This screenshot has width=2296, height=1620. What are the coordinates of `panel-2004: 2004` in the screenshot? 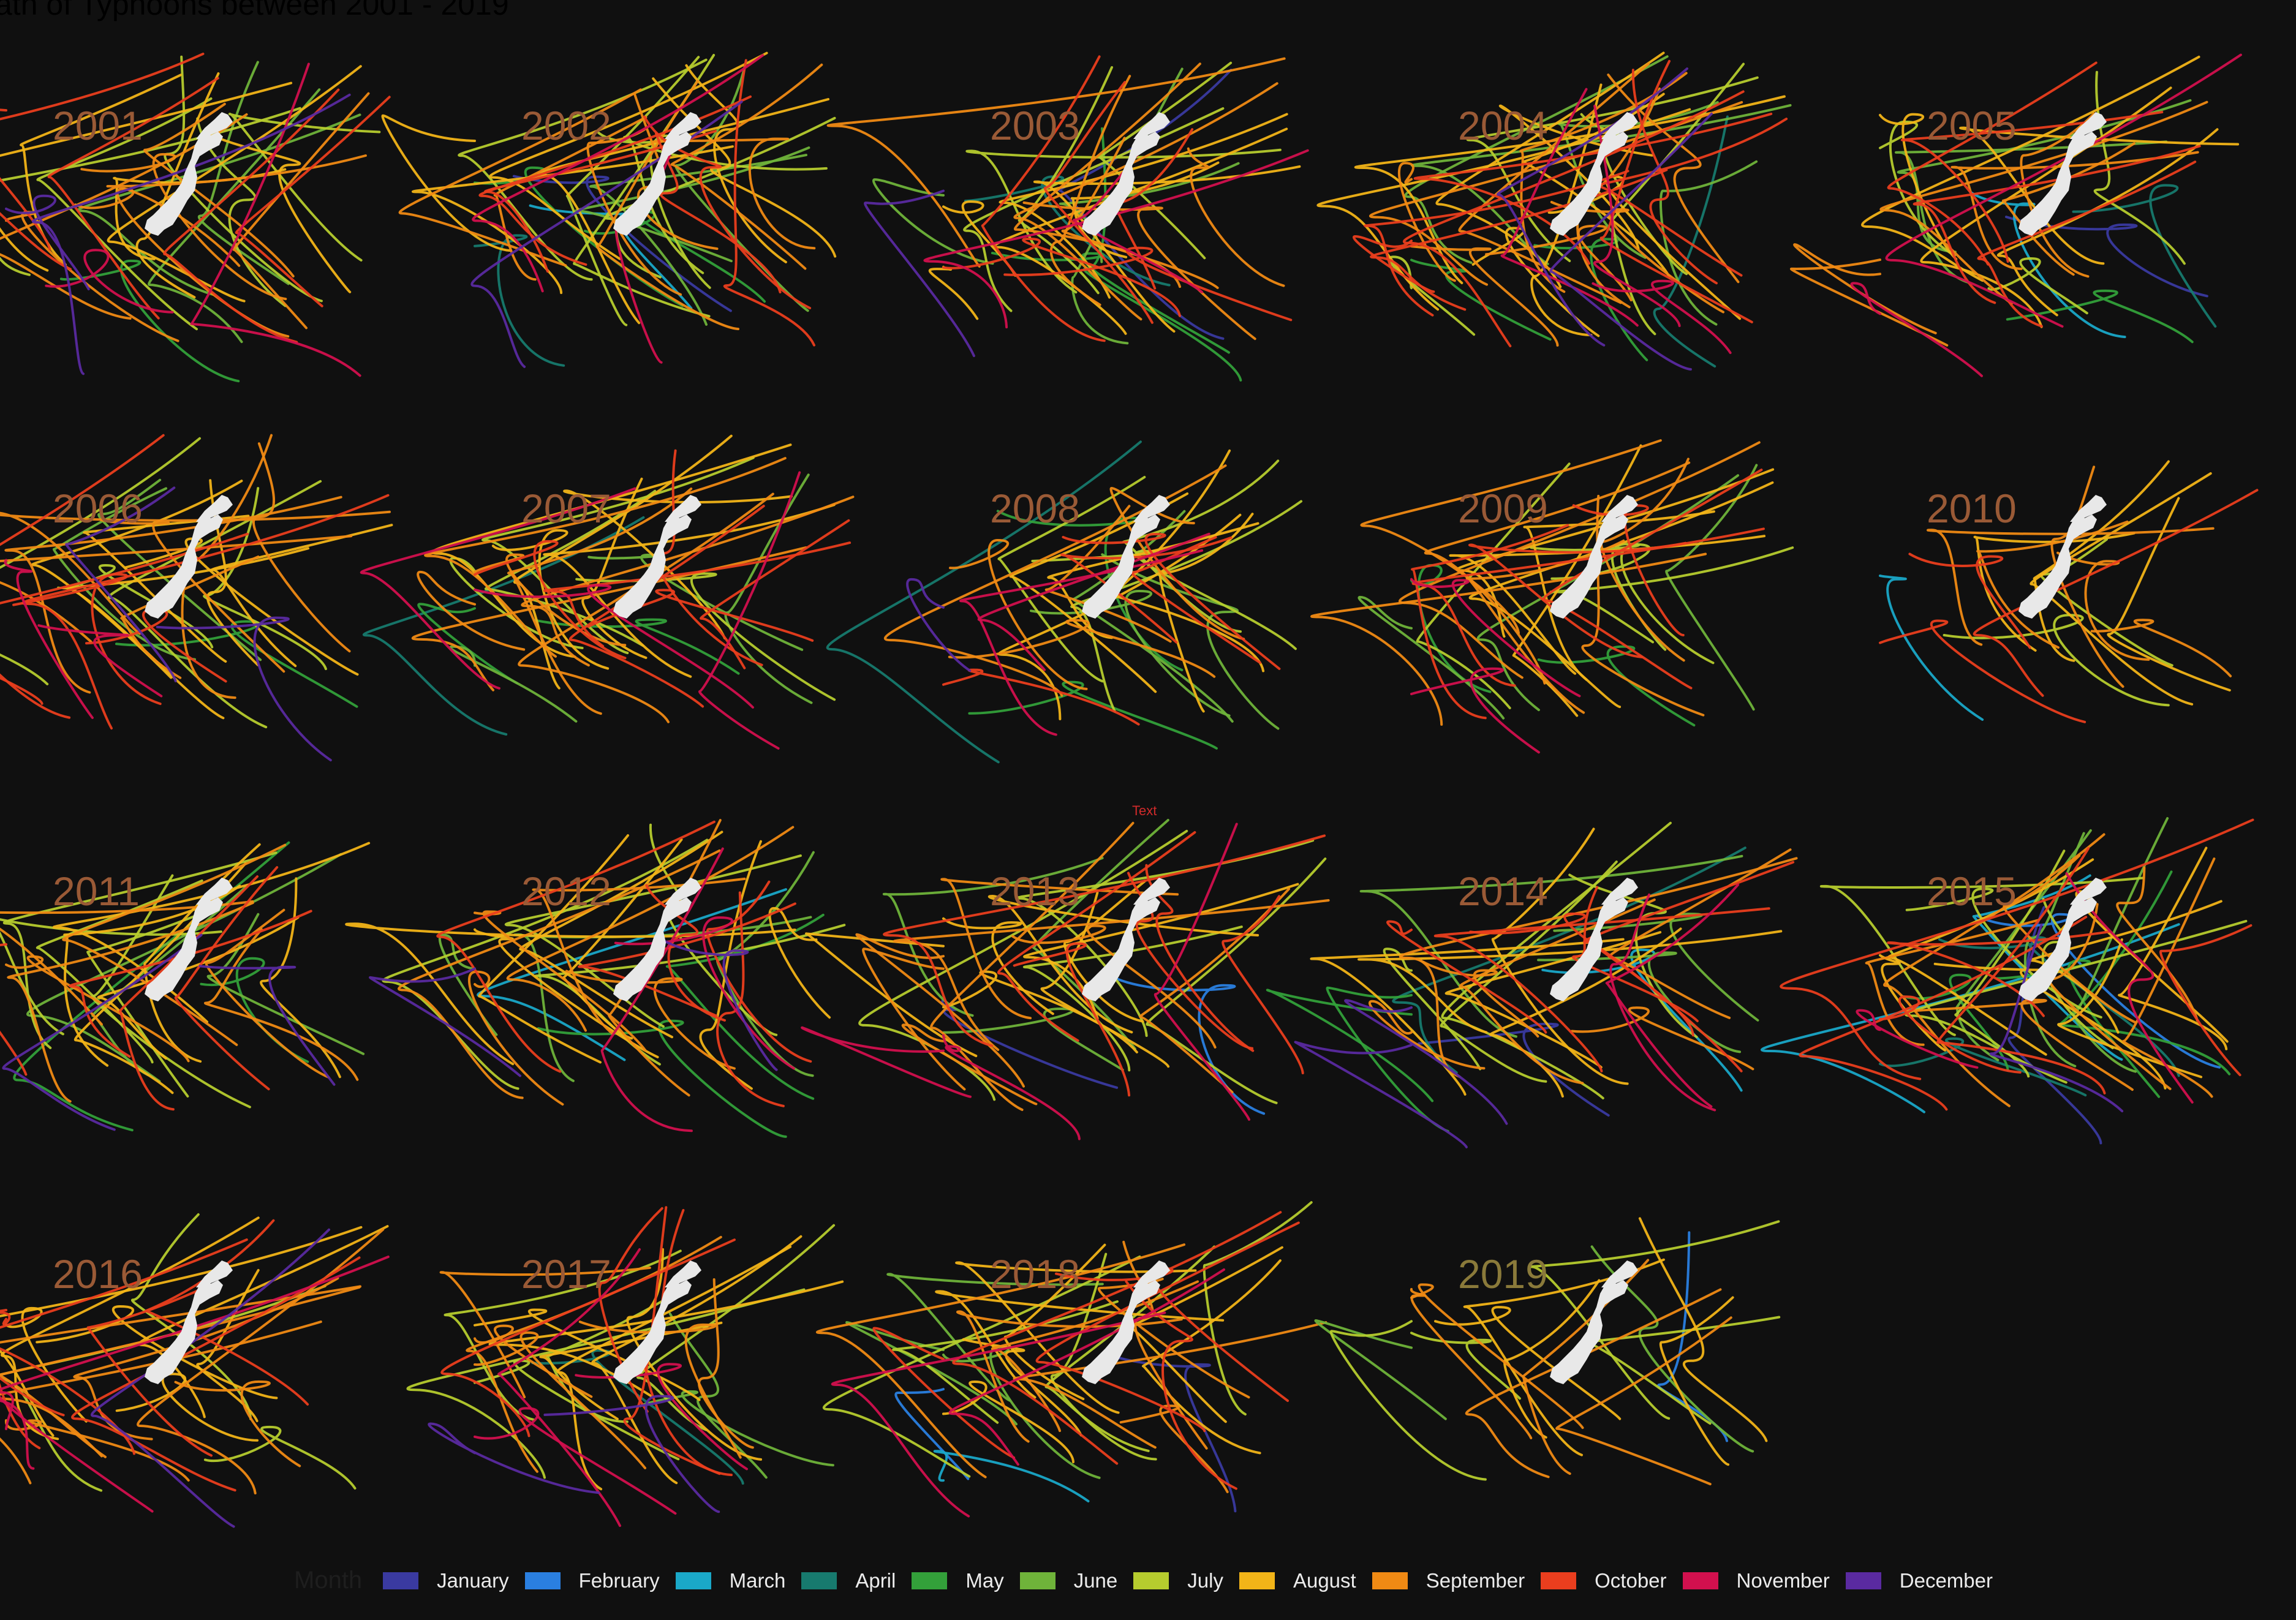 It's located at (1554, 211).